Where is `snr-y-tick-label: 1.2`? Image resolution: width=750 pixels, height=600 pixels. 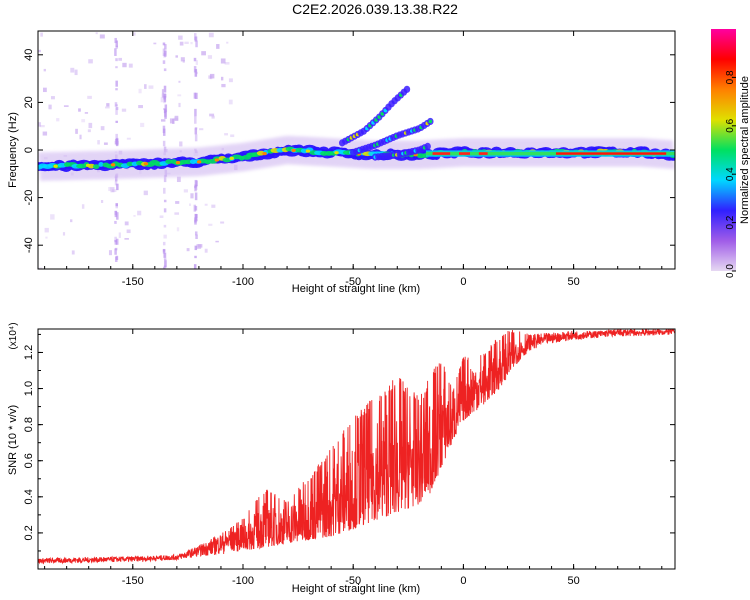
snr-y-tick-label: 1.2 is located at coordinates (29, 352).